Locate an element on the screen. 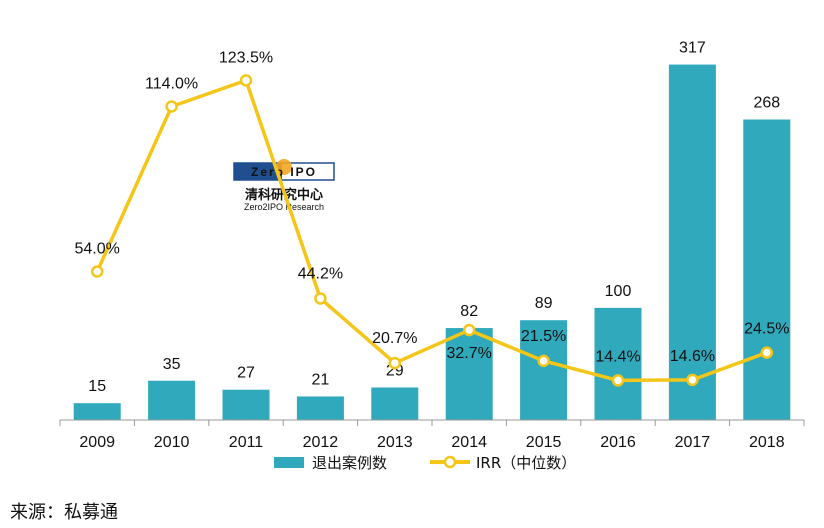  watermark-logo: Zero IPO 清科研究中心 Zero2IPO Research is located at coordinates (284, 185).